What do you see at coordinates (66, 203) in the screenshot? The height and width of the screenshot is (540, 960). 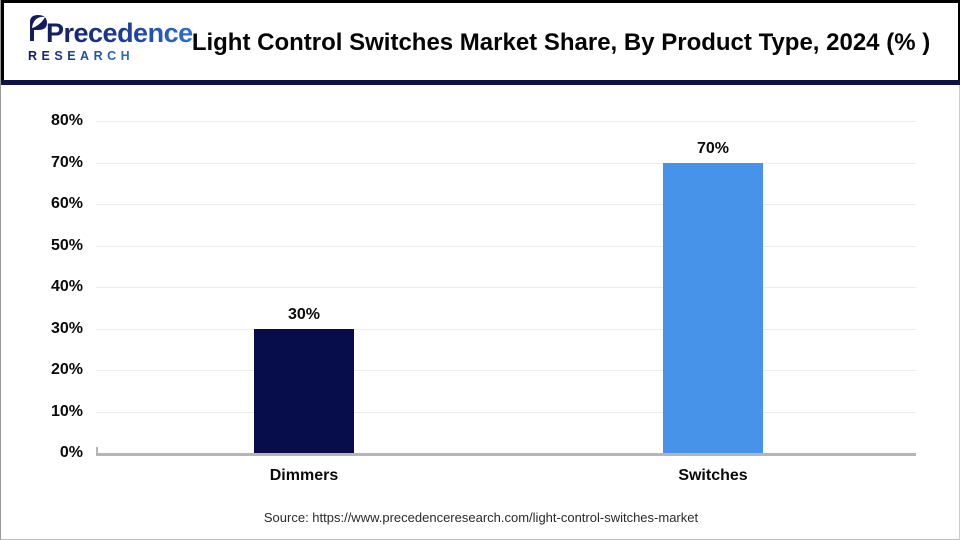 I see `y-axis-tick-label: 60%` at bounding box center [66, 203].